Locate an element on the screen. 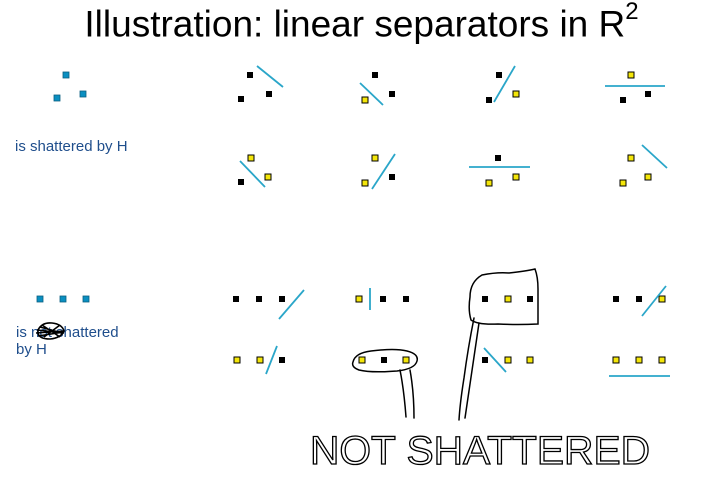 Image resolution: width=715 pixels, height=485 pixels. slide-title: Illustration: linear separators in R2 is located at coordinates (357, 22).